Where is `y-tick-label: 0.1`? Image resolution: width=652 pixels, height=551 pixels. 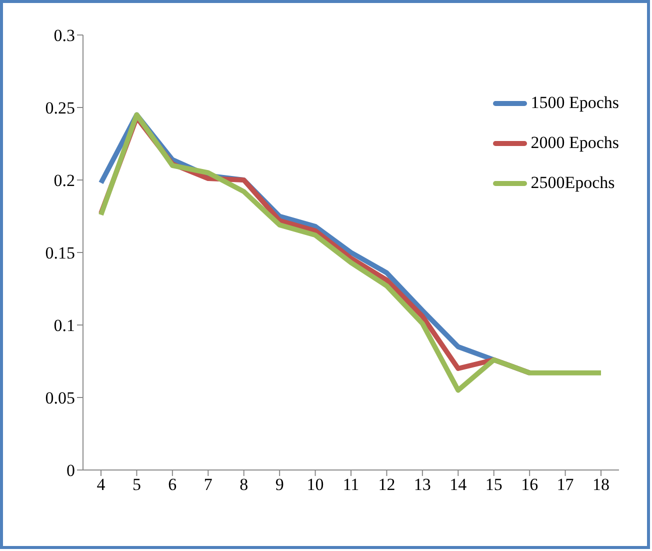
y-tick-label: 0.1 is located at coordinates (64, 326).